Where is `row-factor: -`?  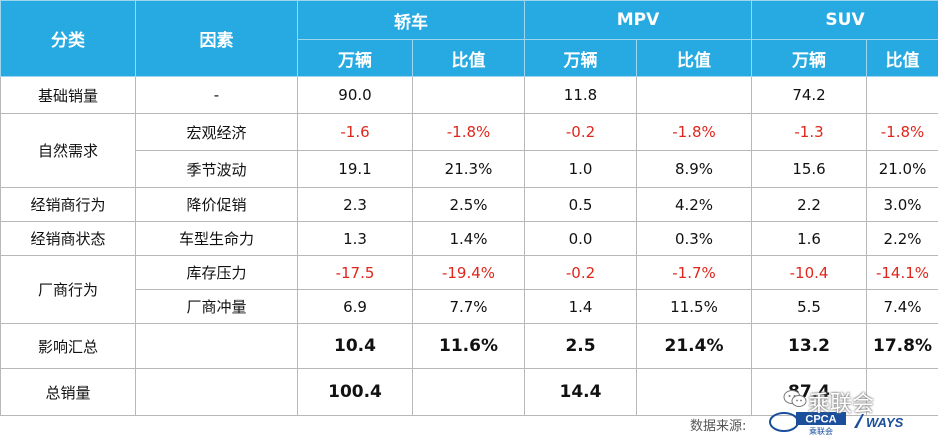
row-factor: - is located at coordinates (216, 95).